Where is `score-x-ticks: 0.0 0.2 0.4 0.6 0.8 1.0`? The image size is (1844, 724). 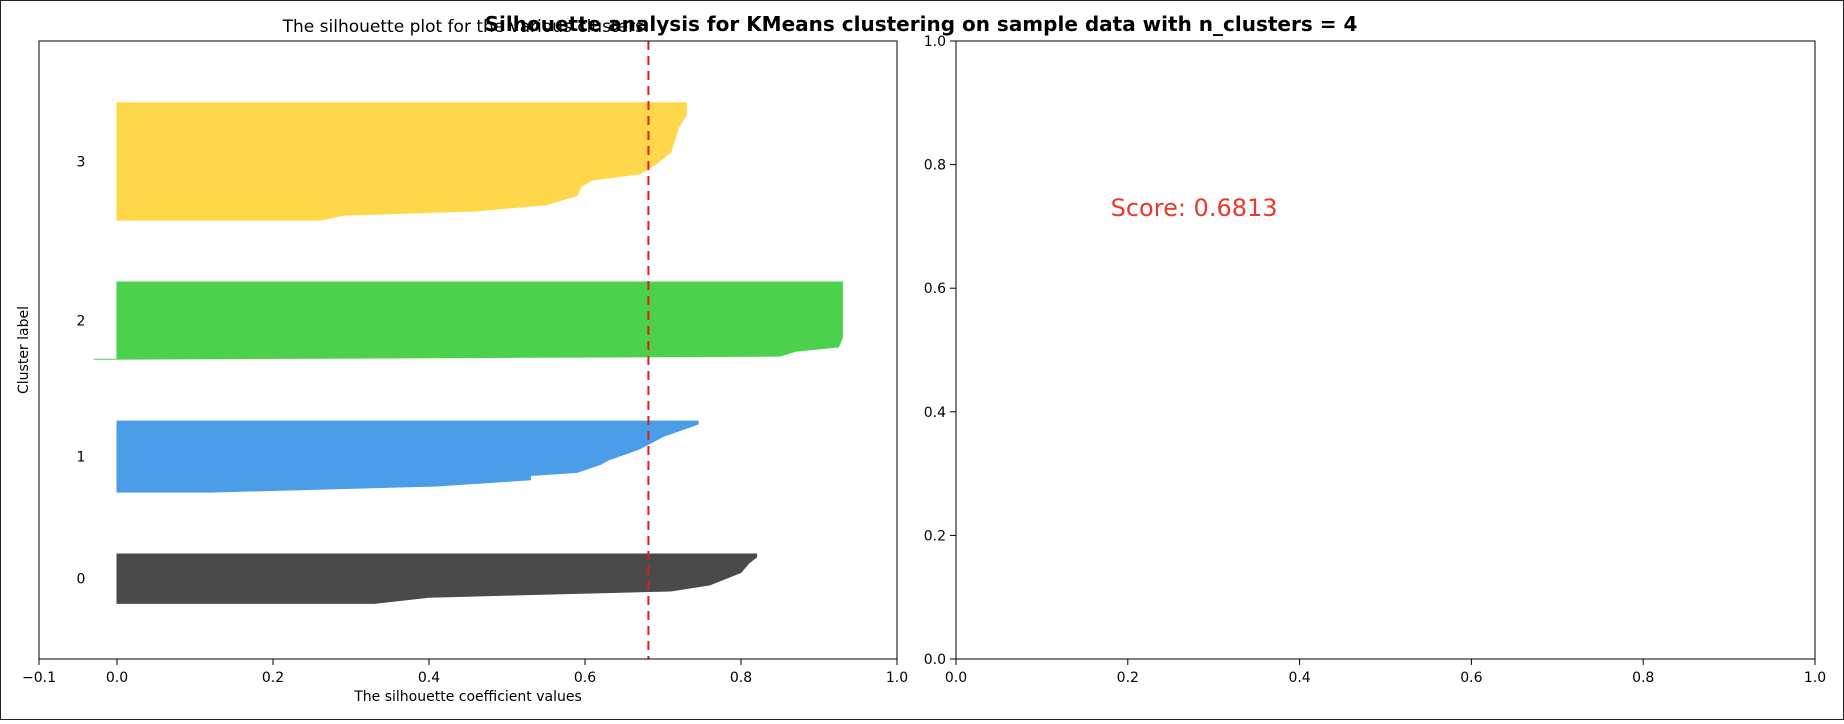 score-x-ticks: 0.0 0.2 0.4 0.6 0.8 1.0 is located at coordinates (1385, 672).